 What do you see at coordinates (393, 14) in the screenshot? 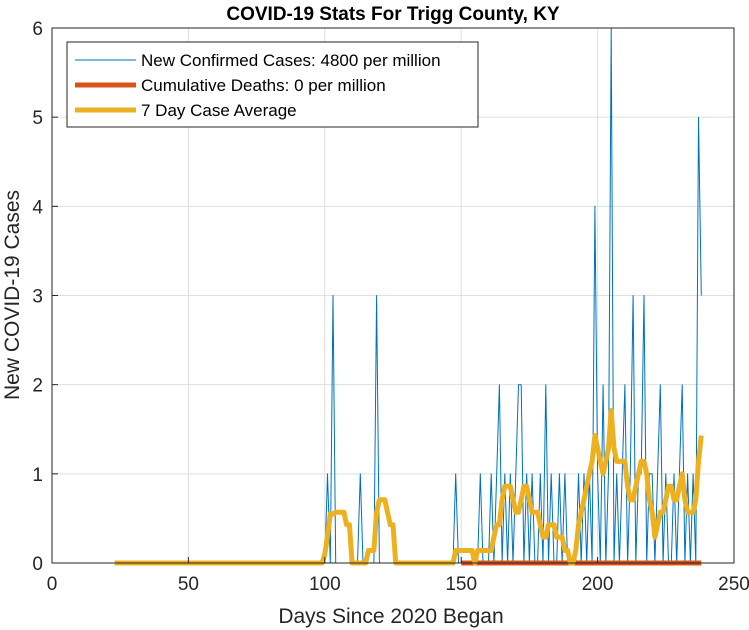
I see `chart-title: COVID-19 Stats For Trigg County, KY` at bounding box center [393, 14].